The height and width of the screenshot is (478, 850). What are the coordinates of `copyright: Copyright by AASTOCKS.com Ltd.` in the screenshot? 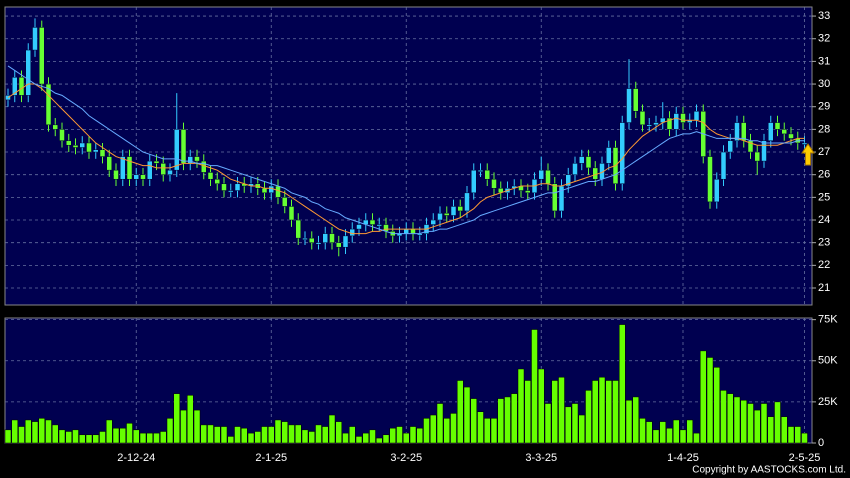 It's located at (769, 470).